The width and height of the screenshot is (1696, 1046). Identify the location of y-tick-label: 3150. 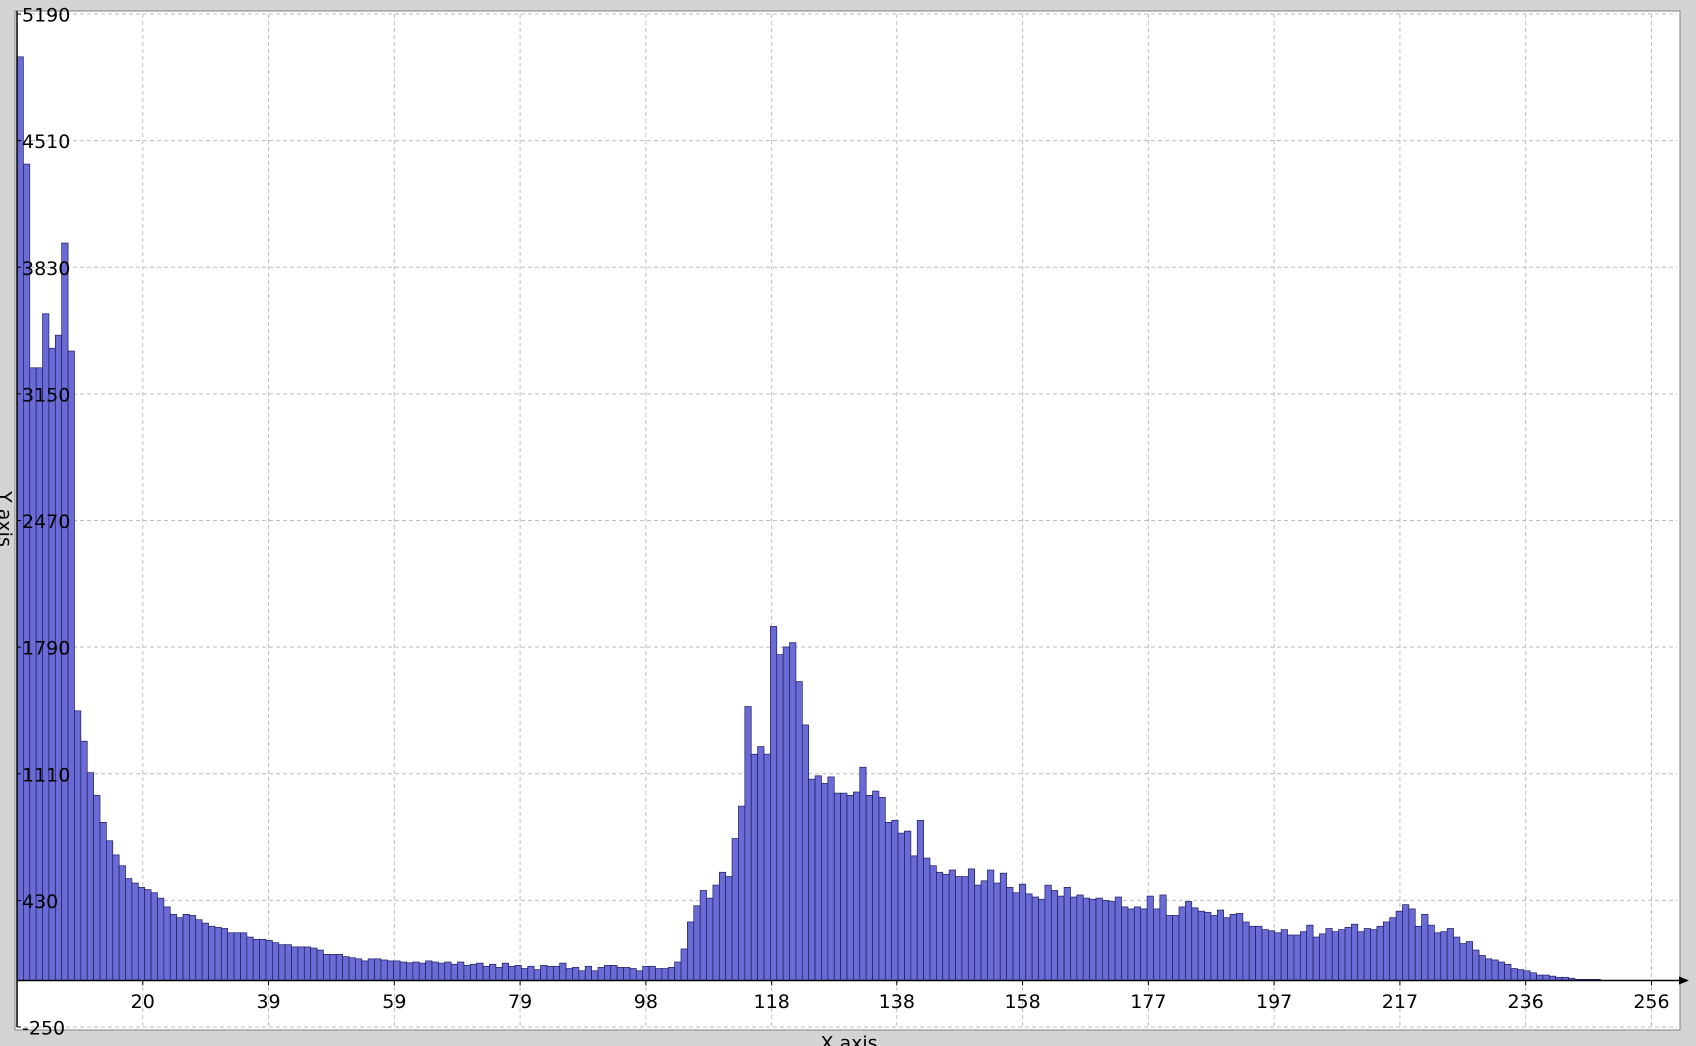
(46, 395).